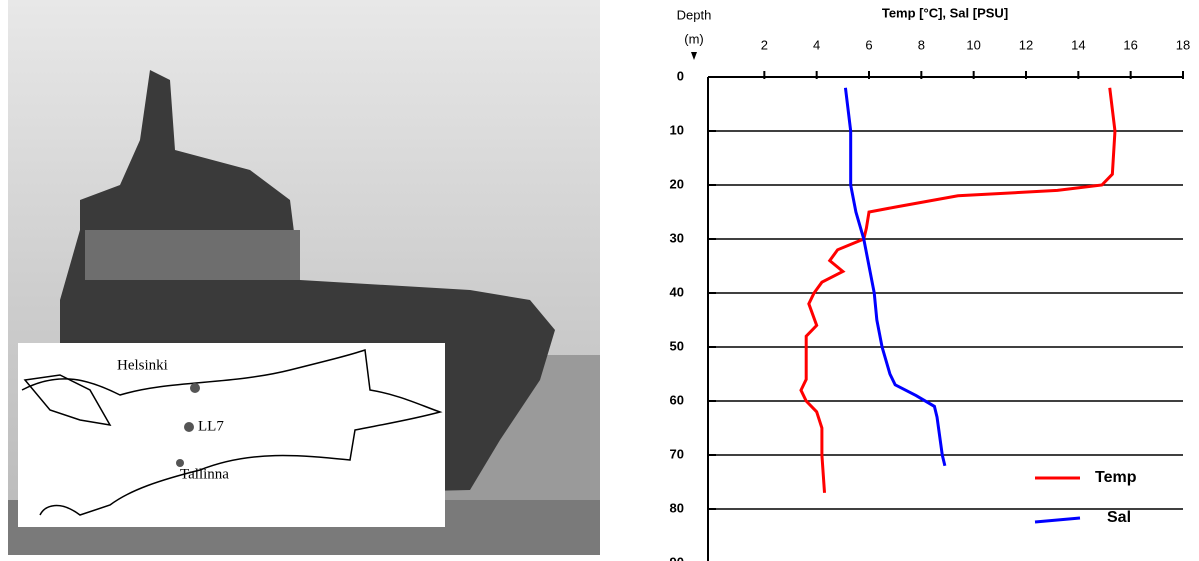 This screenshot has height=561, width=1199. Describe the element at coordinates (1078, 44) in the screenshot. I see `x-tick-label: 14` at that location.